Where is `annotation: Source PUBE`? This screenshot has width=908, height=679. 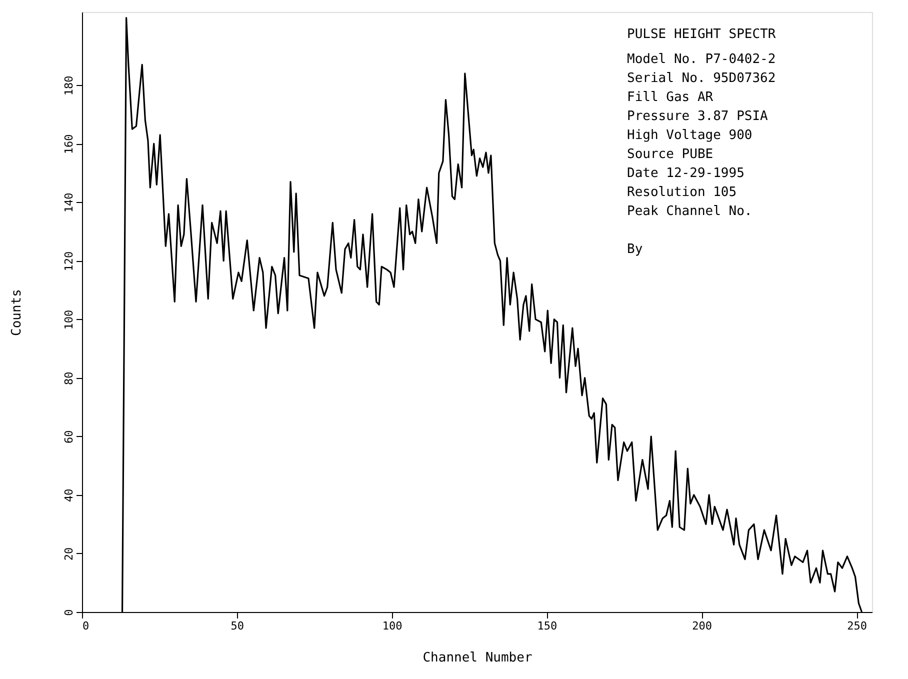 annotation: Source PUBE is located at coordinates (670, 154).